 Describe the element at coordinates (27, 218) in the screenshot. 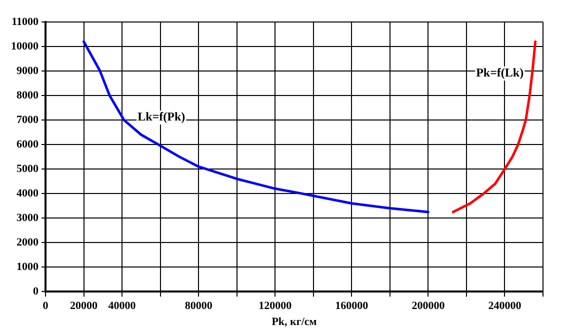

I see `y-tick-label: 3000` at that location.